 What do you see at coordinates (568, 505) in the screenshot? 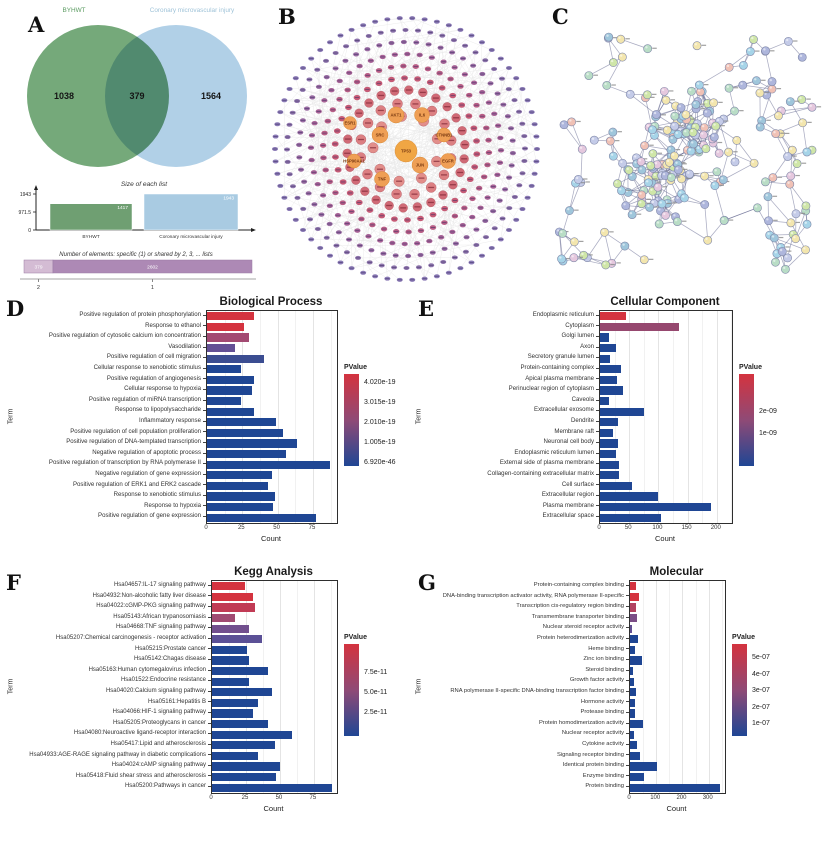
I see `term-label: Plasma membrane` at bounding box center [568, 505].